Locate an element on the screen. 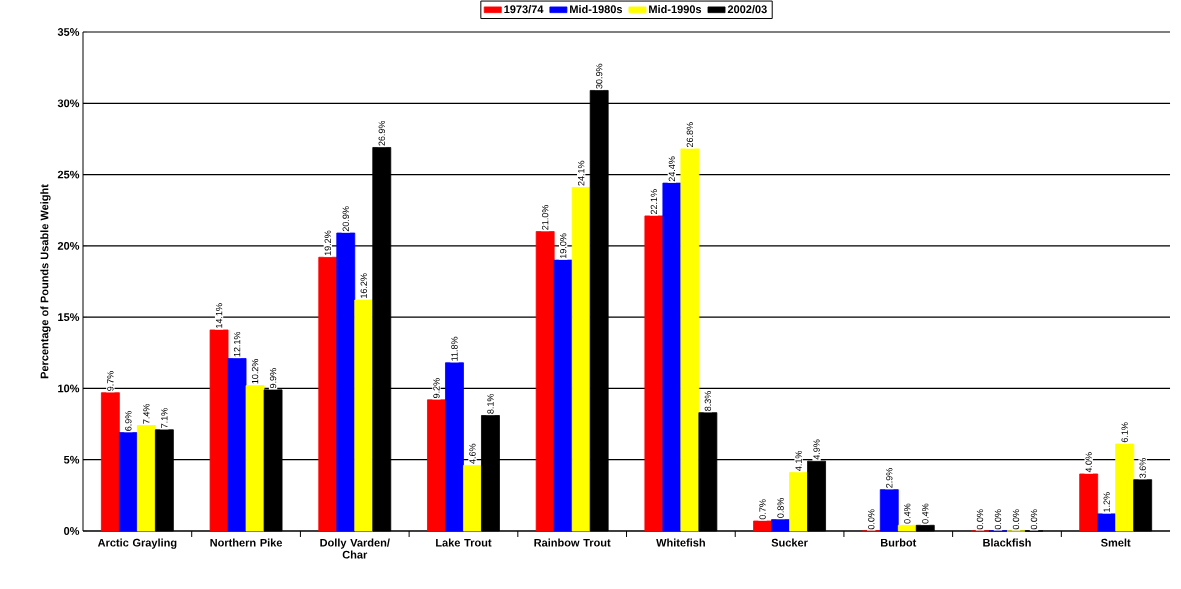 This screenshot has width=1181, height=589. data-label: 7.4% is located at coordinates (146, 413).